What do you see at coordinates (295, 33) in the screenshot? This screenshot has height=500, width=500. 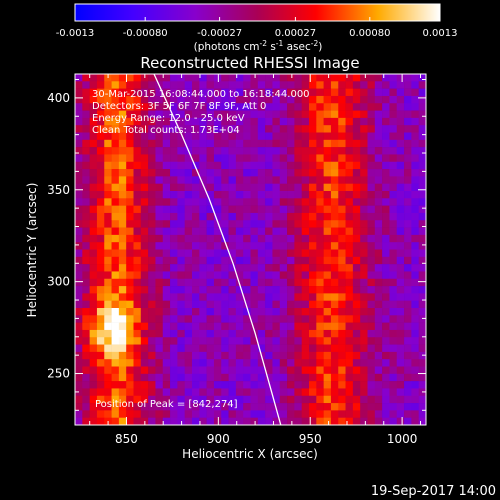 I see `colorbar-tick-label: 0.00027` at bounding box center [295, 33].